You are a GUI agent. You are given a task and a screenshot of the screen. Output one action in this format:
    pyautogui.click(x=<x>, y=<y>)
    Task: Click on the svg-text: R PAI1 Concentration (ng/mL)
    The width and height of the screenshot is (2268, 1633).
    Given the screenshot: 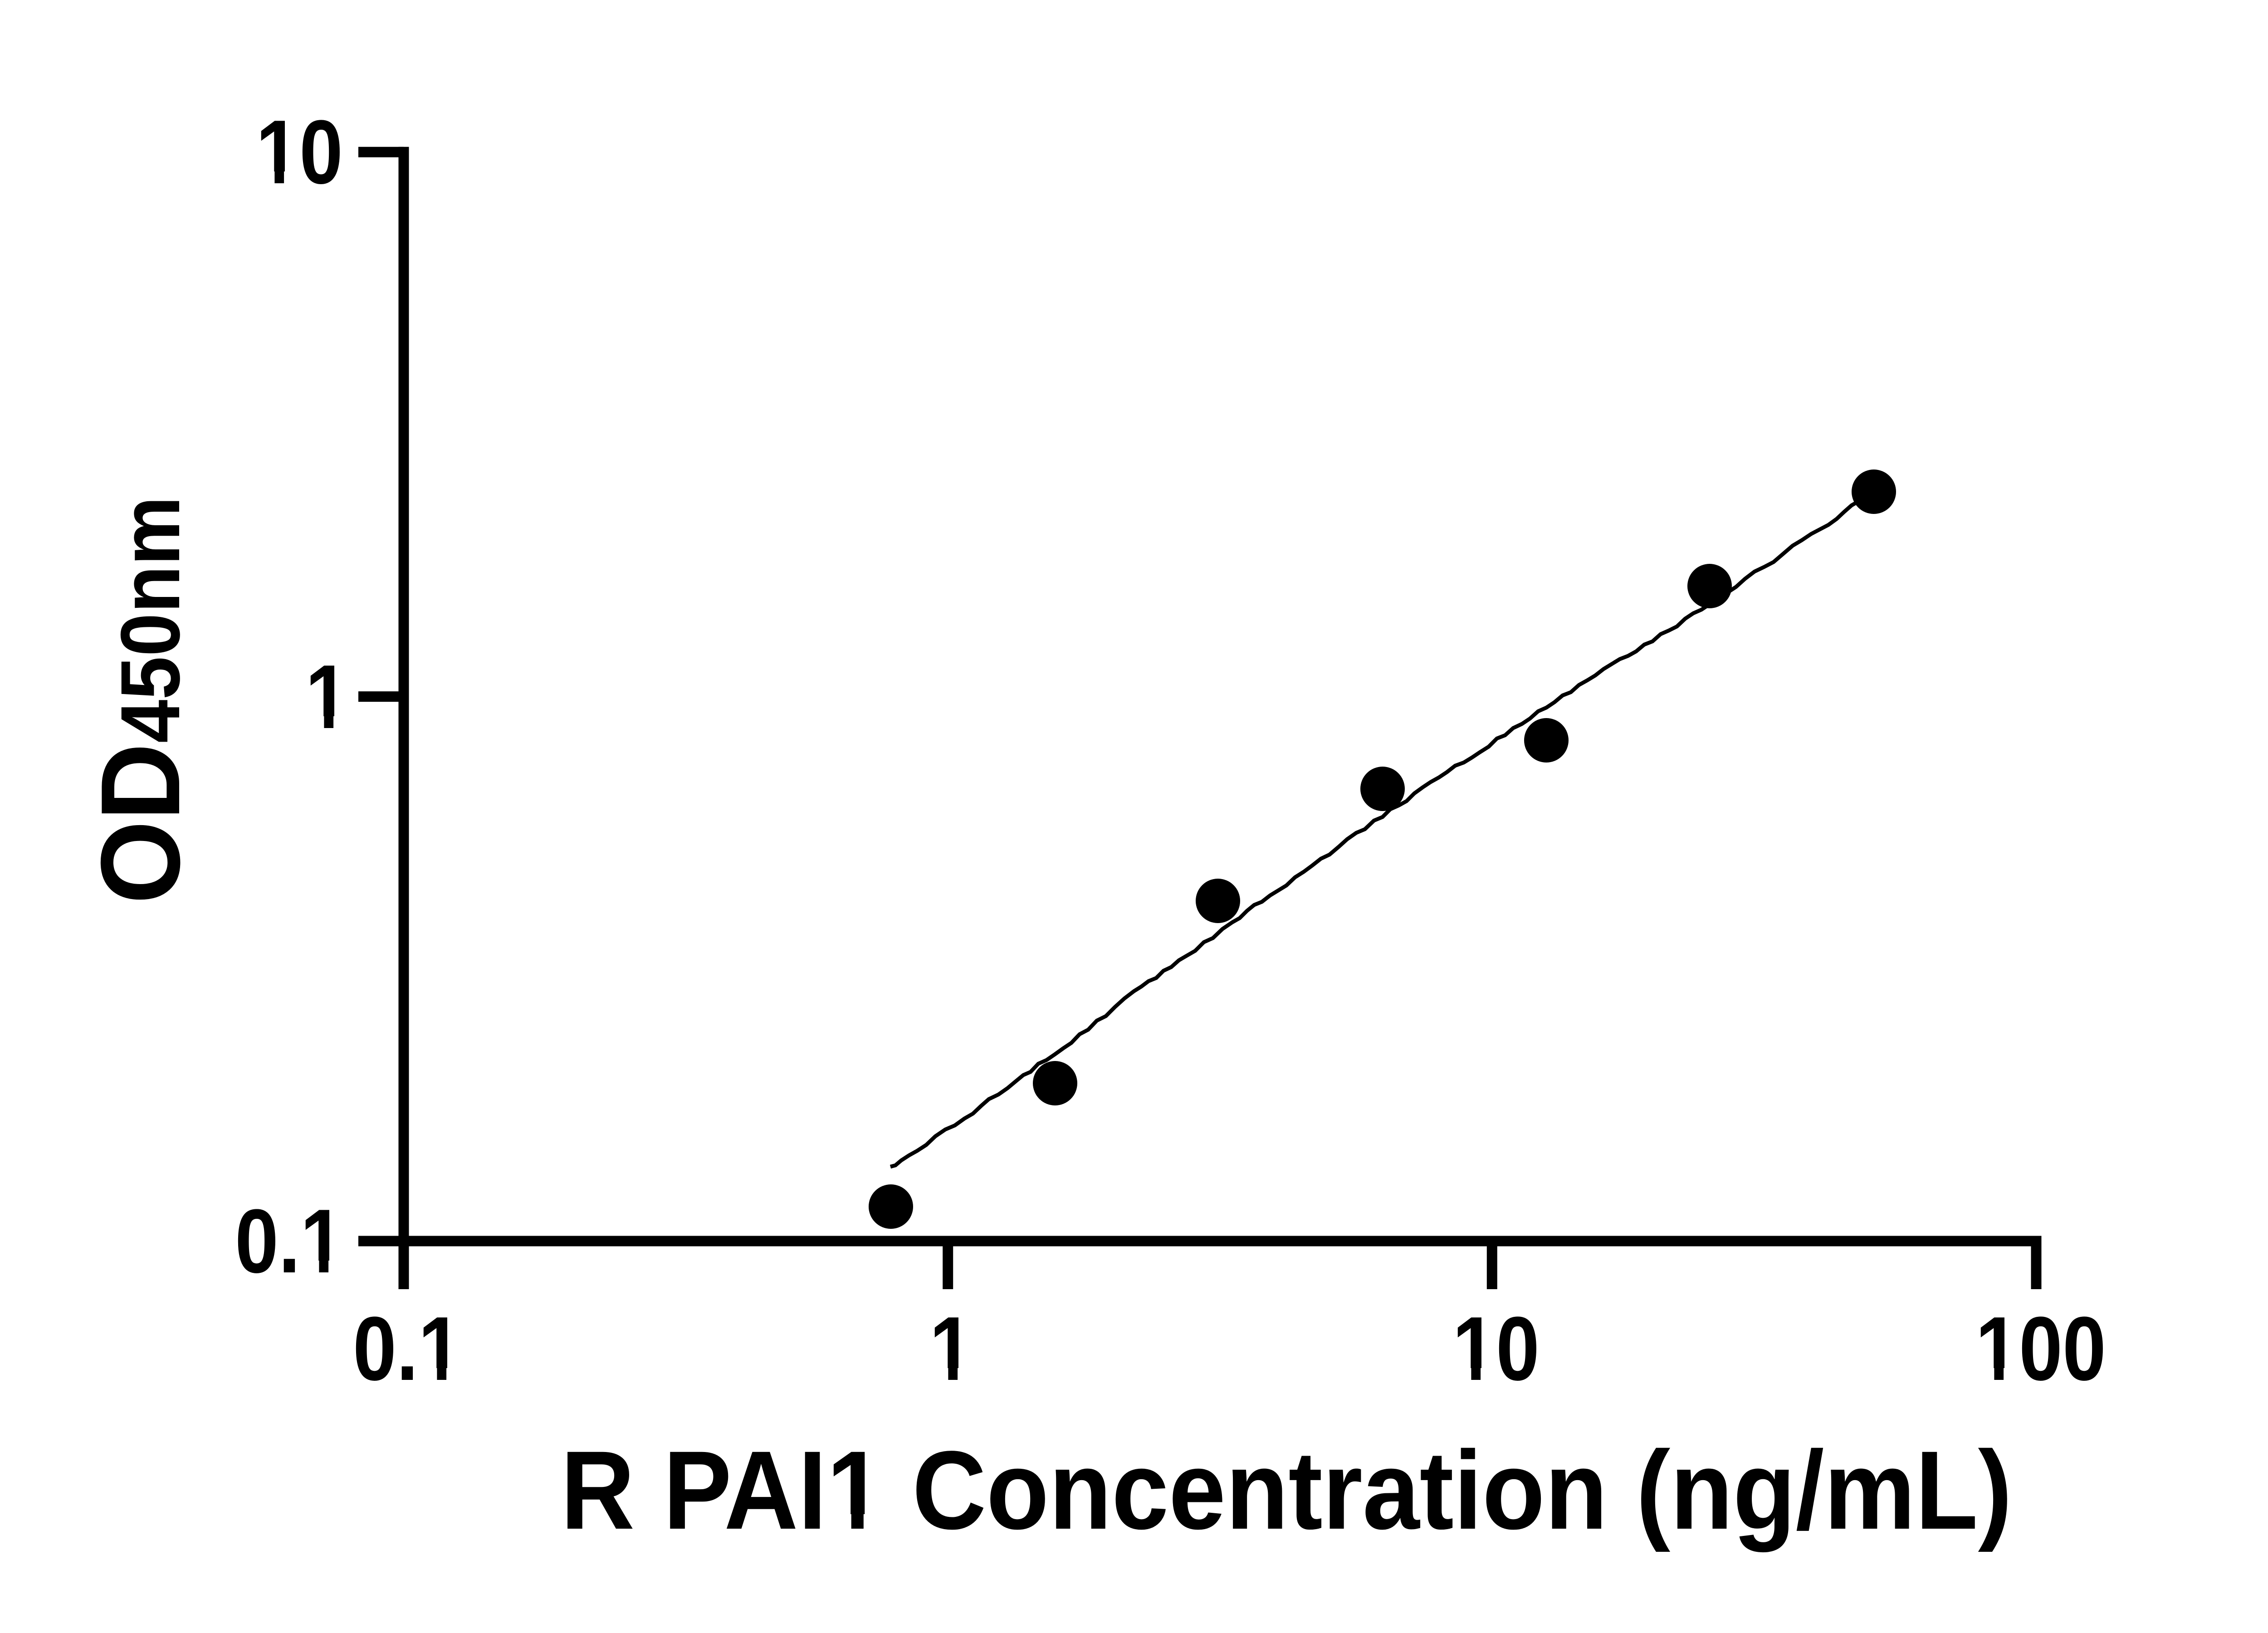 What is the action you would take?
    pyautogui.click(x=1287, y=1490)
    